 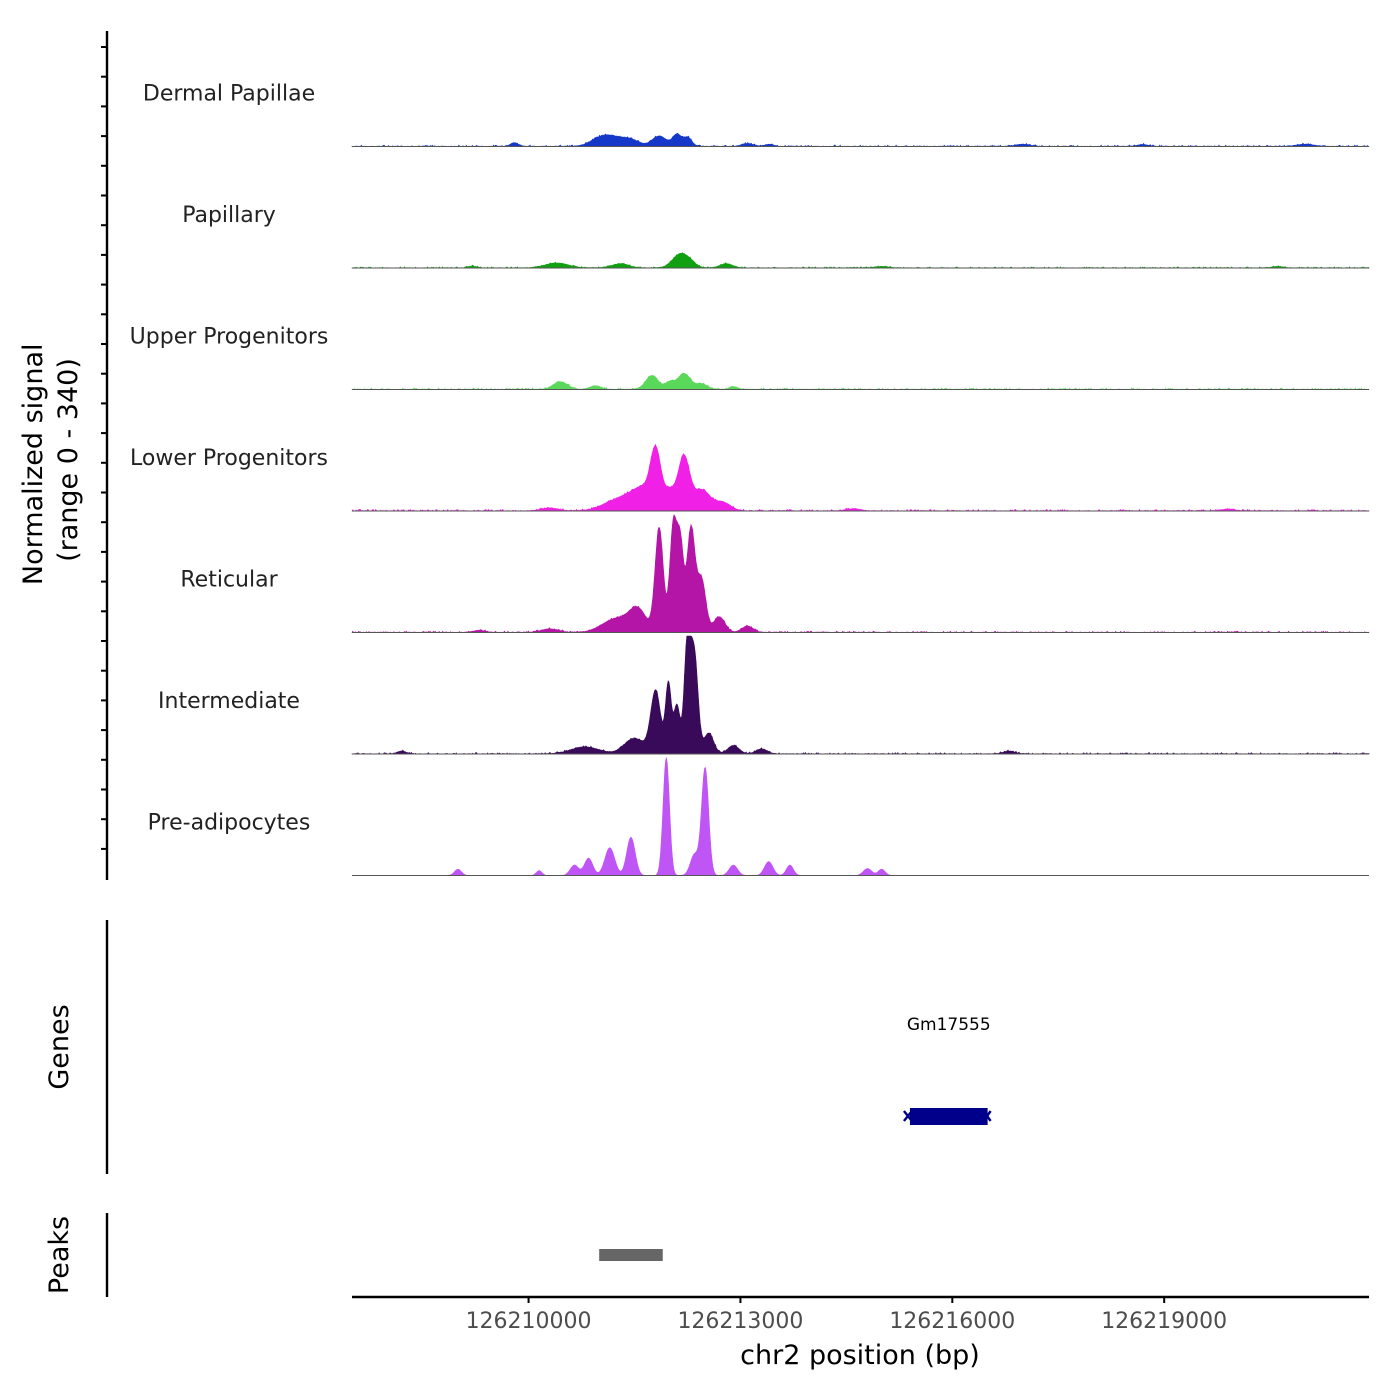 I want to click on genes-axis-label: Genes, so click(x=59, y=1046).